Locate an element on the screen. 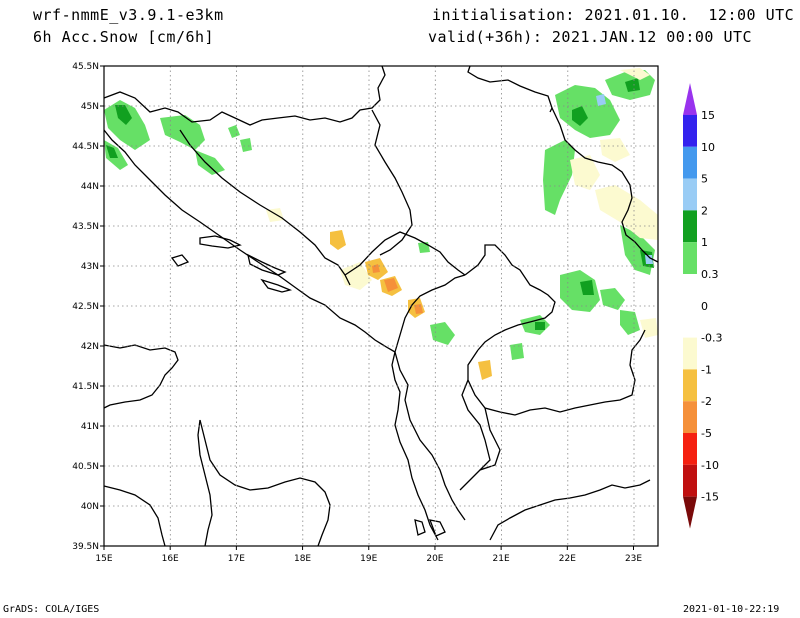 This screenshot has width=800, height=618. legend-label: 5 is located at coordinates (704, 179).